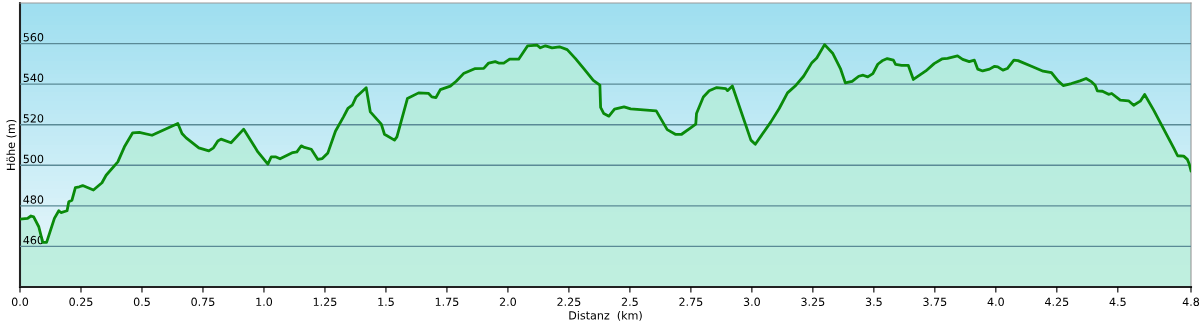 This screenshot has height=328, width=1200. Describe the element at coordinates (33, 199) in the screenshot. I see `y-tick-label: 480` at that location.